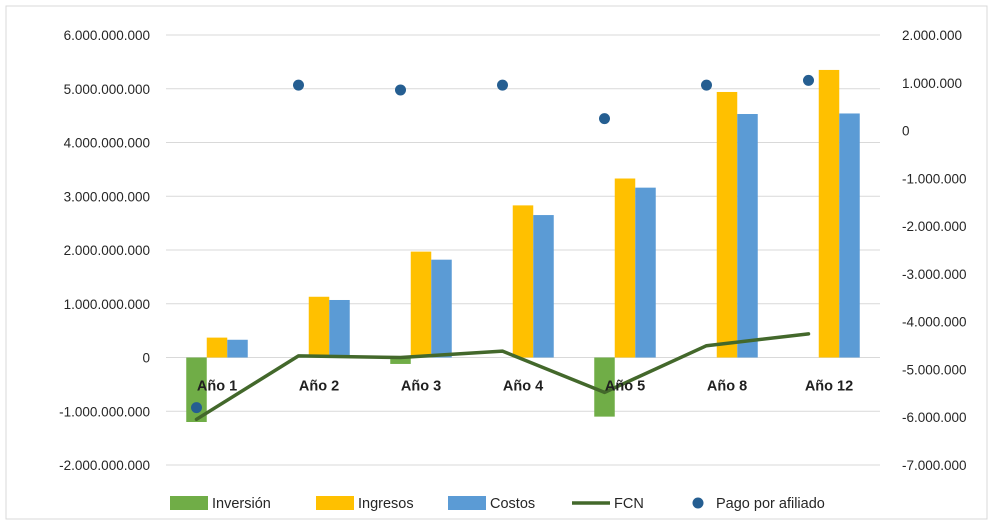  Describe the element at coordinates (107, 35) in the screenshot. I see `left-tick-label: 6.000.000.000` at that location.